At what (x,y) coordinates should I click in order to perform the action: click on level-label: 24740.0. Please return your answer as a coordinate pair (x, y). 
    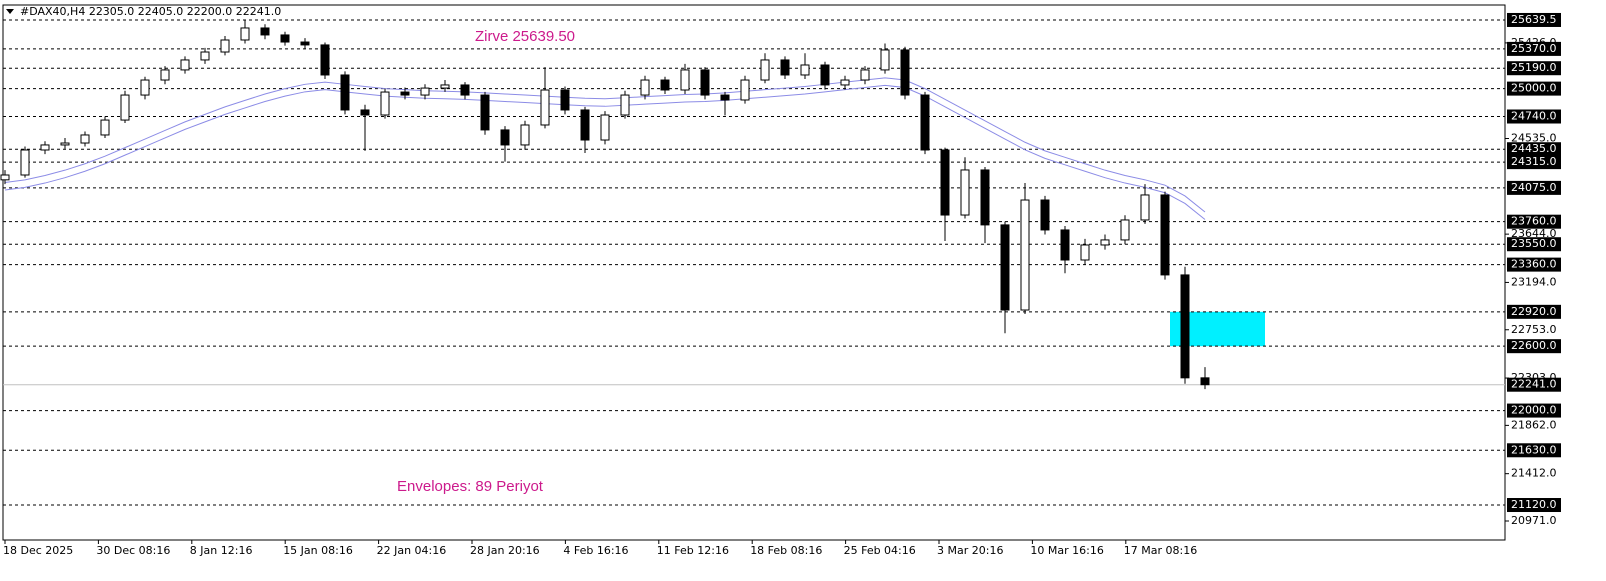
    Looking at the image, I should click on (1534, 116).